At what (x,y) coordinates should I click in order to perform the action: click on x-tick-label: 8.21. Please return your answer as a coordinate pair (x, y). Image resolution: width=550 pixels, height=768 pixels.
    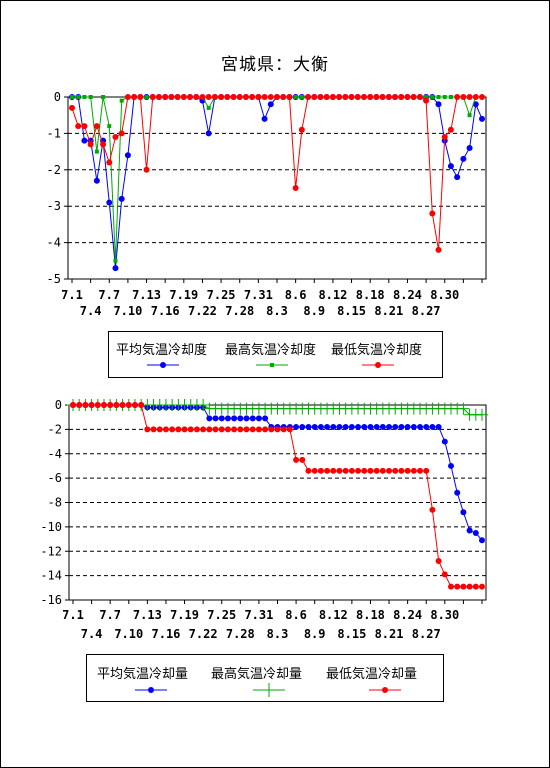
    Looking at the image, I should click on (388, 311).